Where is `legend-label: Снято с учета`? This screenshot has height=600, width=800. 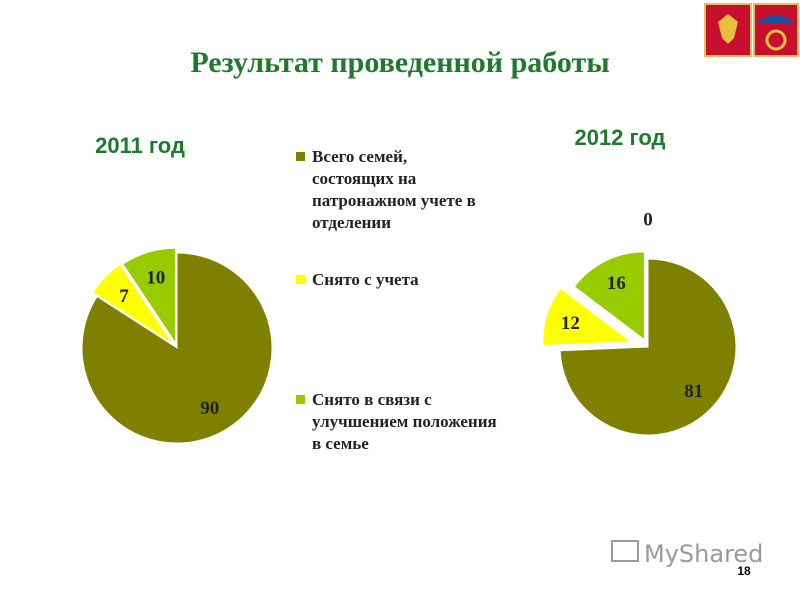
legend-label: Снято с учета is located at coordinates (365, 279).